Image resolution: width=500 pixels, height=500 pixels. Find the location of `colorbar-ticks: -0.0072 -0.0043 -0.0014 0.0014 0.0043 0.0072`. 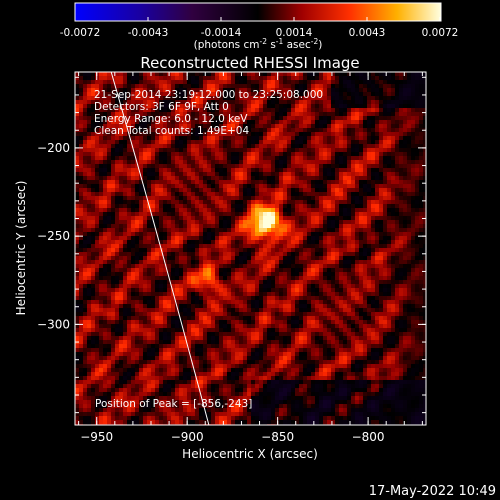

colorbar-ticks: -0.0072 -0.0043 -0.0014 0.0014 0.0043 0.0072 is located at coordinates (259, 28).